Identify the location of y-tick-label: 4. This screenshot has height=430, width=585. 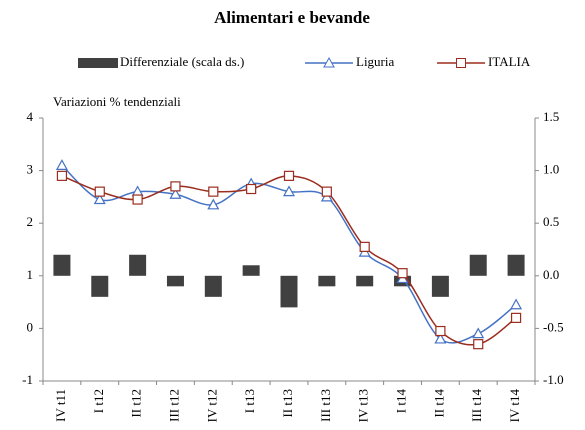
(30, 116).